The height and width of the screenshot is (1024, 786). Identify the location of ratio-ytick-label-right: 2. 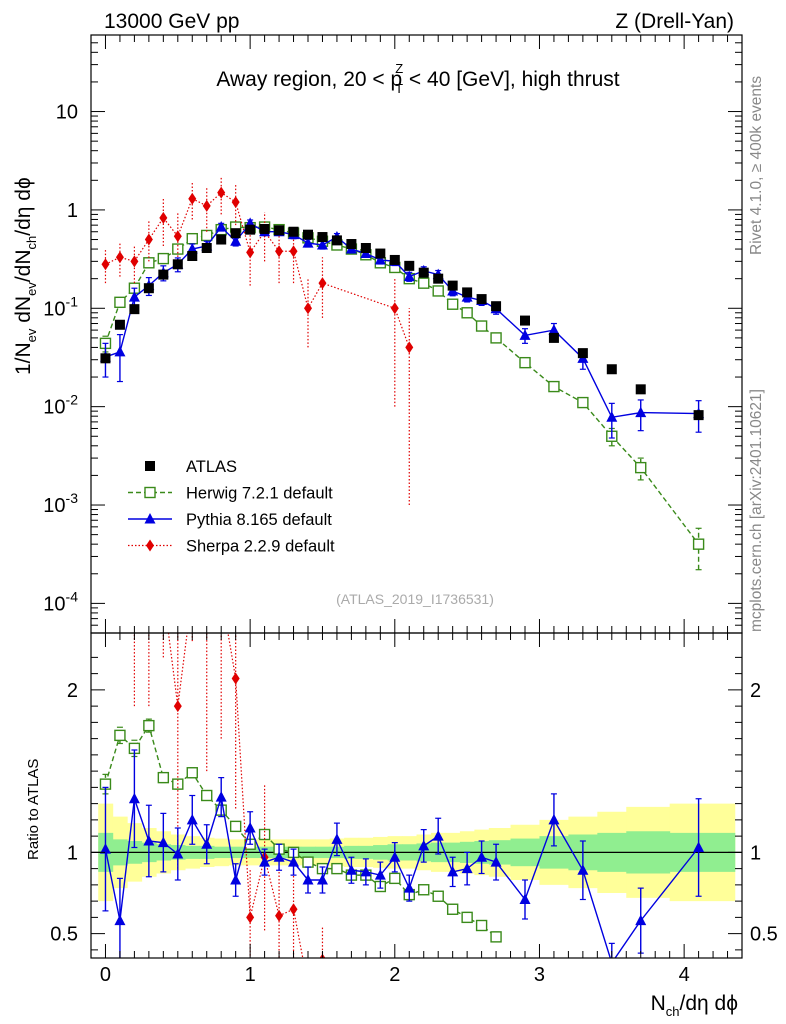
(755, 691).